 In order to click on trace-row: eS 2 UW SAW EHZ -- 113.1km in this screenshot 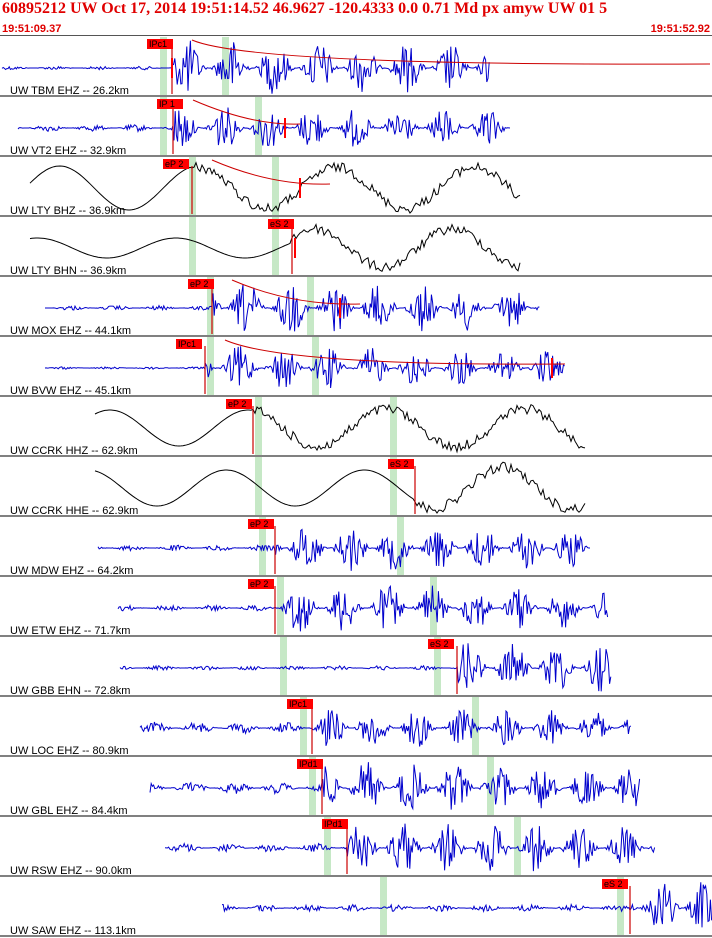, I will do `click(356, 907)`.